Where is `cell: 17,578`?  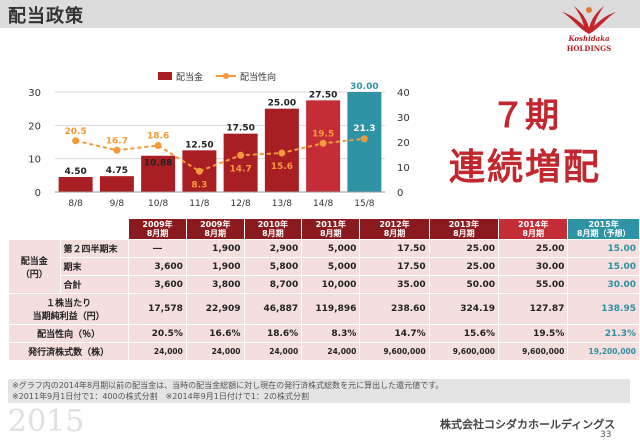
cell: 17,578 is located at coordinates (157, 309).